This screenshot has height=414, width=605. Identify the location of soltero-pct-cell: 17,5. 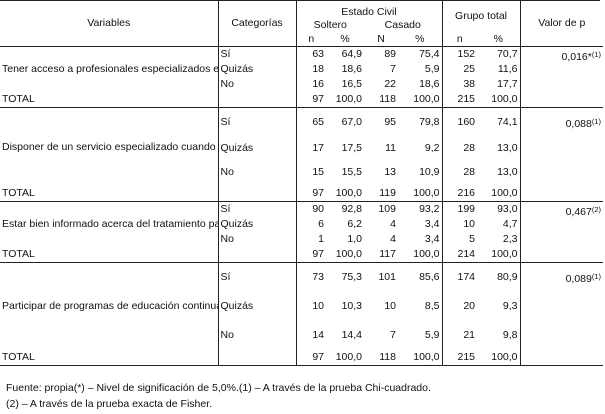
(351, 147).